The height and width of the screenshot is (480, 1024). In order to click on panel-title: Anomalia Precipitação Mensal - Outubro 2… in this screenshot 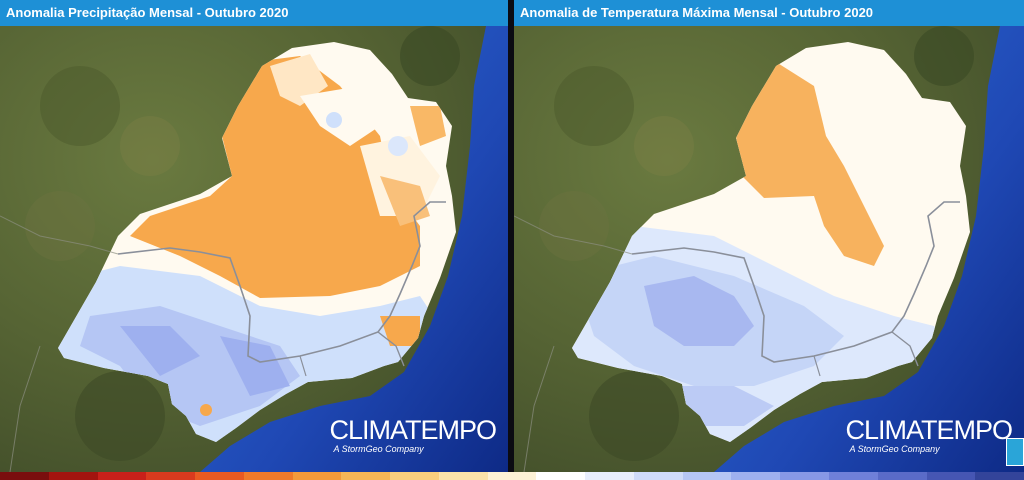, I will do `click(254, 13)`.